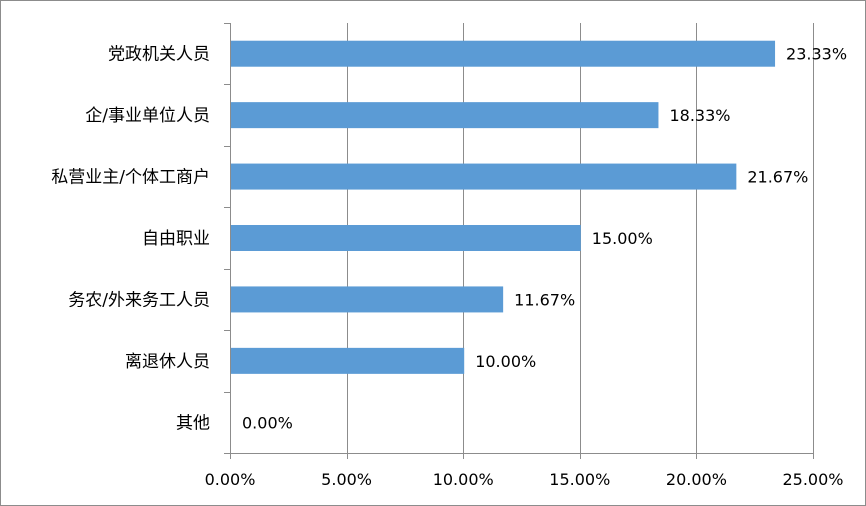  I want to click on category-label: 务农/外来务工人员, so click(139, 300).